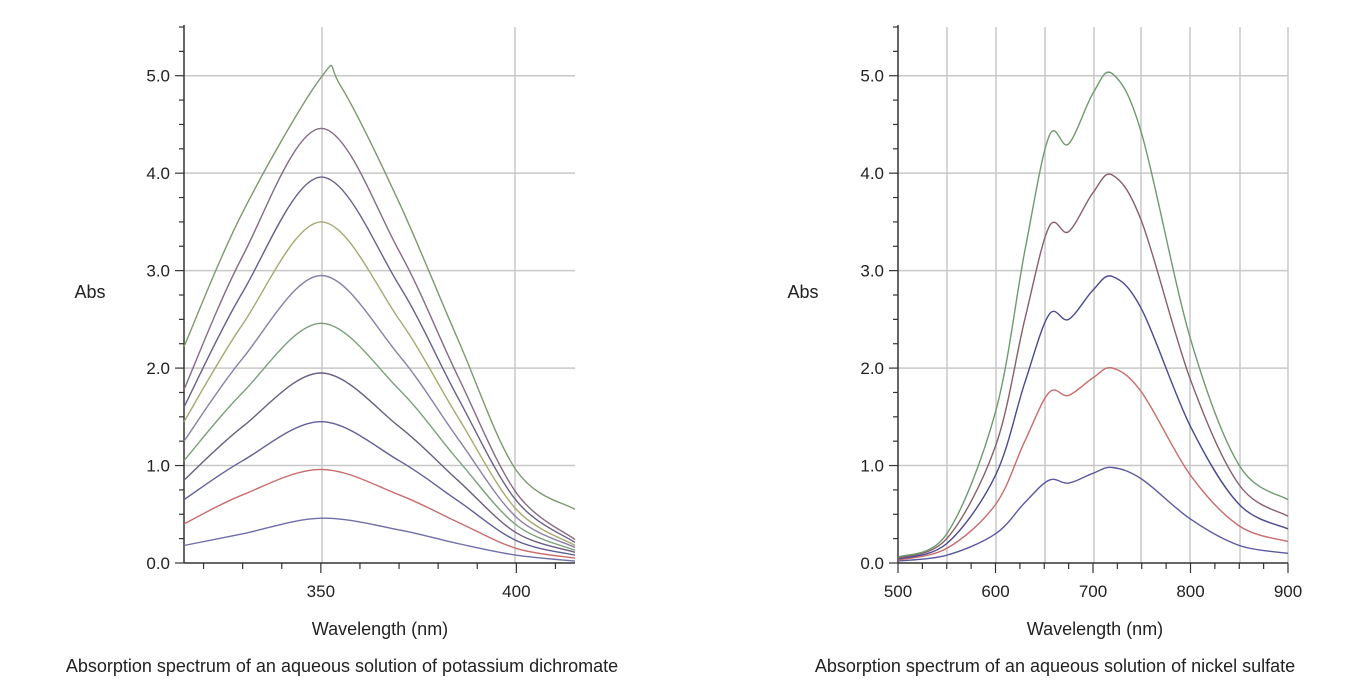 This screenshot has width=1370, height=698. Describe the element at coordinates (1190, 591) in the screenshot. I see `x-tick-label: 800` at that location.